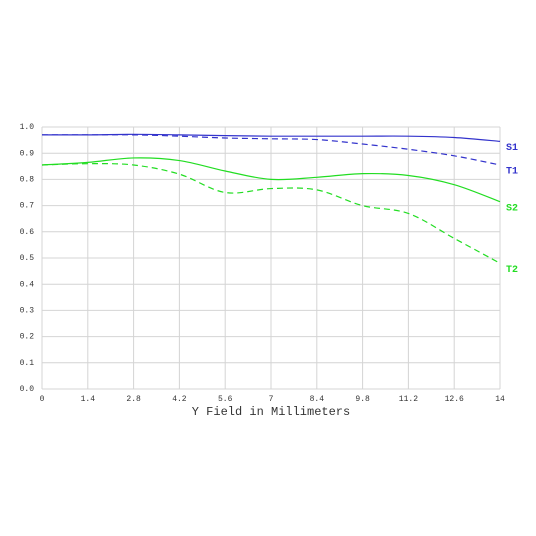  Describe the element at coordinates (27, 258) in the screenshot. I see `y-tick-label: 0.5` at that location.